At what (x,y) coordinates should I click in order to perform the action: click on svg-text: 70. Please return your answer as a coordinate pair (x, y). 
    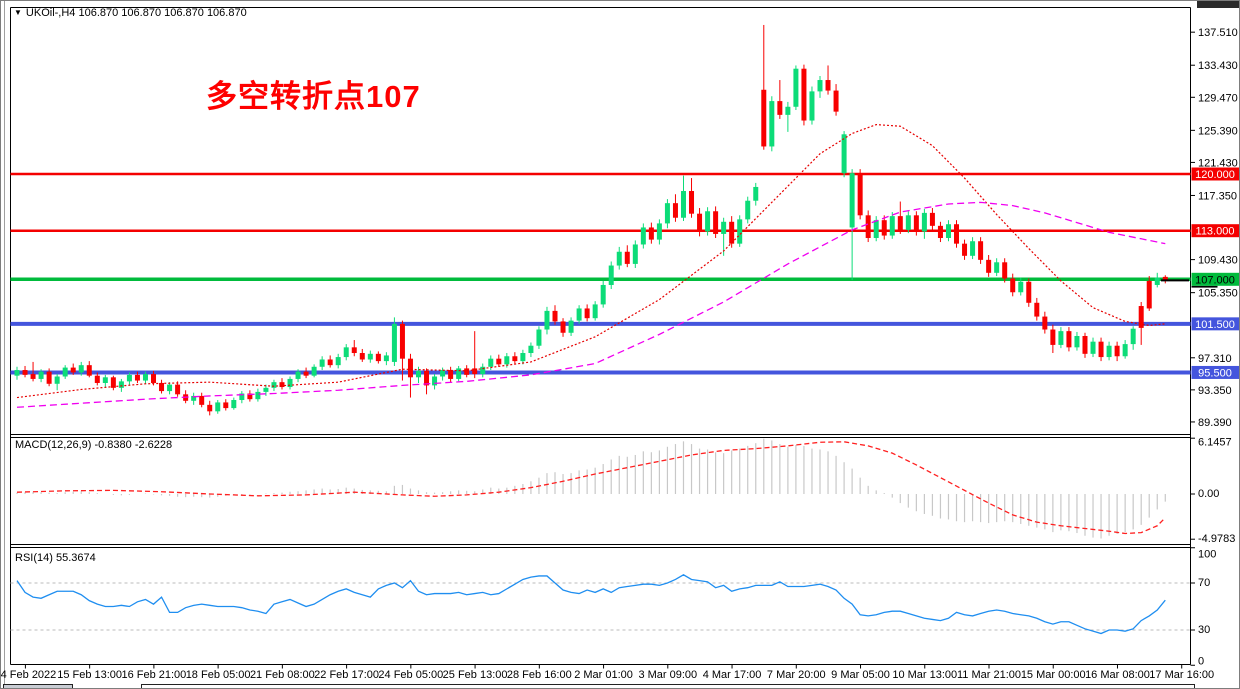
    Looking at the image, I should click on (1204, 583).